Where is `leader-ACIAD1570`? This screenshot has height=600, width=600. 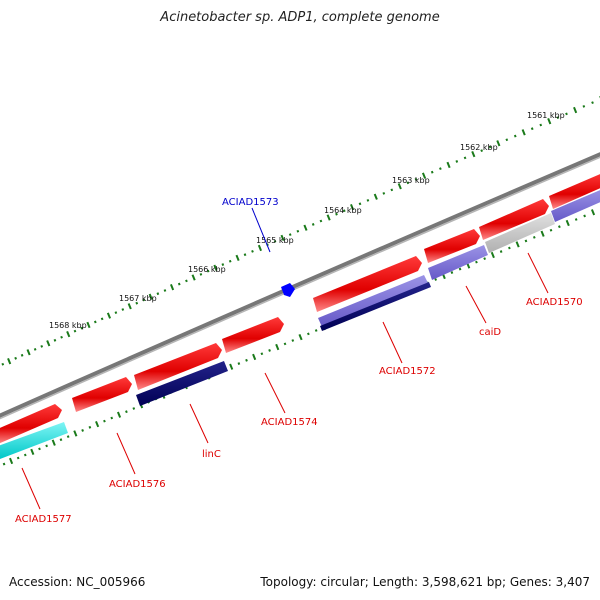
leader-ACIAD1570 is located at coordinates (538, 273).